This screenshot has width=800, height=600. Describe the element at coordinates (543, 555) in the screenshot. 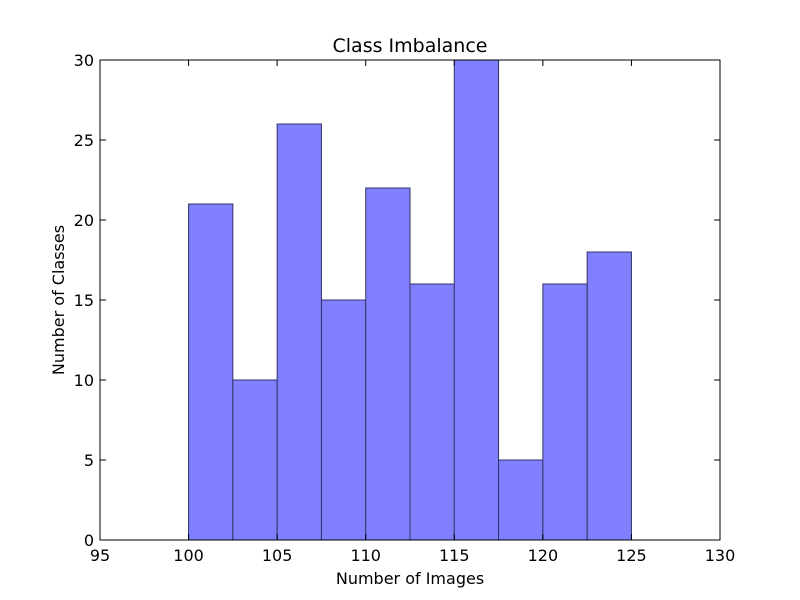

I see `x-tick-label-120: 120` at that location.